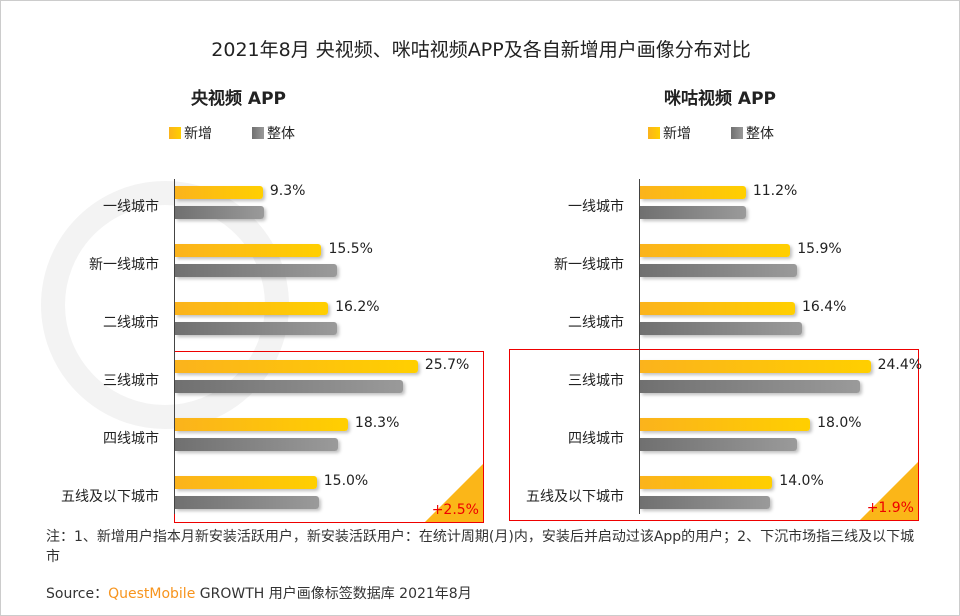 The width and height of the screenshot is (960, 616). I want to click on data-label: 25.7%, so click(447, 365).